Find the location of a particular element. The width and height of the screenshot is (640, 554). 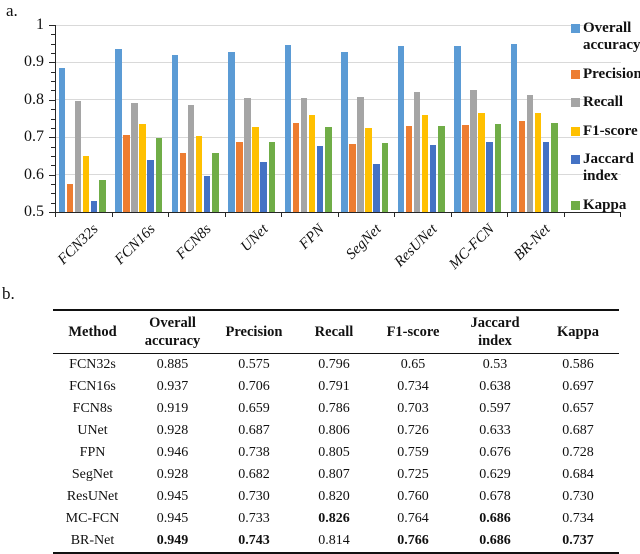

method-cell: FCN16s is located at coordinates (92, 387).